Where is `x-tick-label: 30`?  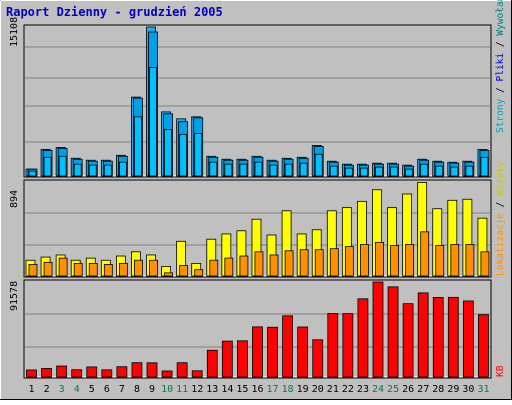 x-tick-label: 30 is located at coordinates (468, 389).